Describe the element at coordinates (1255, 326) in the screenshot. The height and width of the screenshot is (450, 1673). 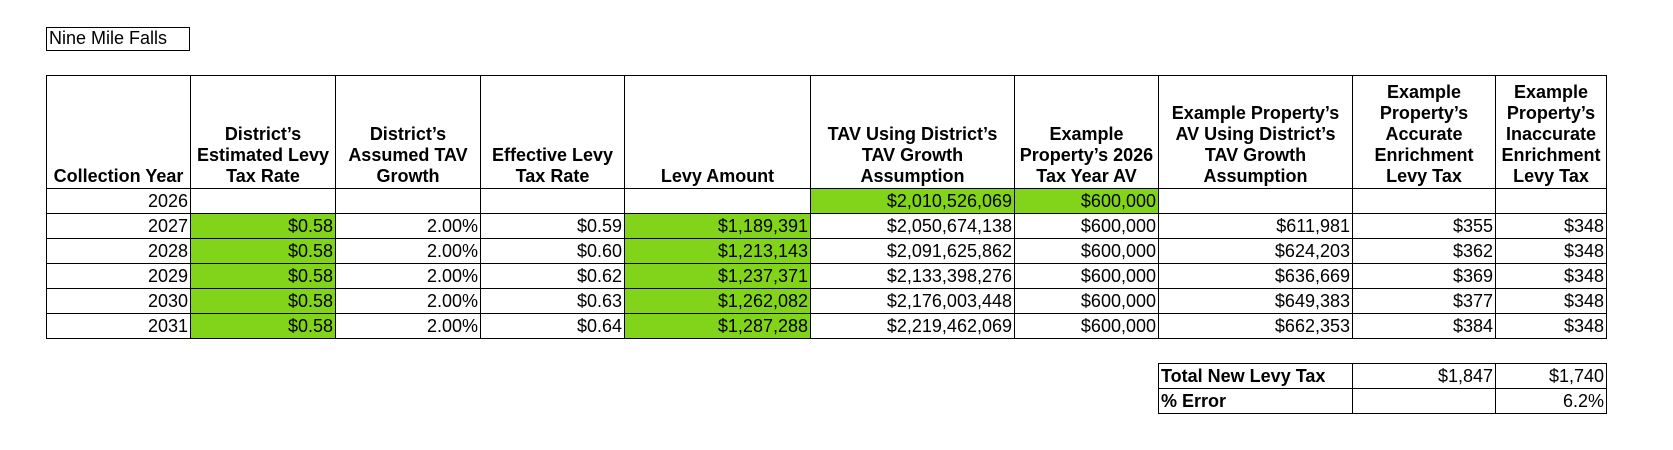
I see `cell-property-av-growth: $662,353` at that location.